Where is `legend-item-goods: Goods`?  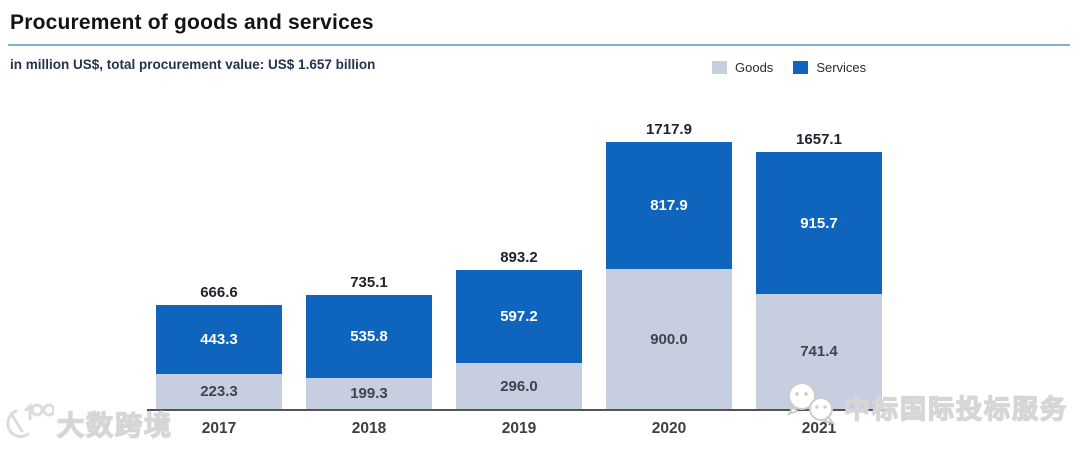
legend-item-goods: Goods is located at coordinates (742, 67).